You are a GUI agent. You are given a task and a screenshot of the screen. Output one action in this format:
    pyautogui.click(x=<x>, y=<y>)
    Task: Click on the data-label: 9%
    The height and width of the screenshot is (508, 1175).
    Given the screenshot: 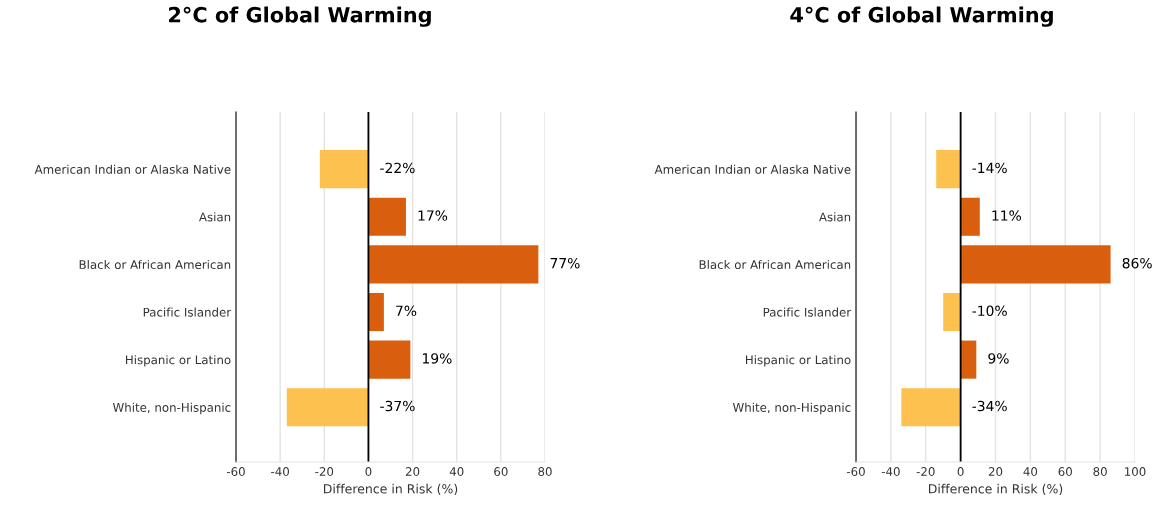 What is the action you would take?
    pyautogui.click(x=998, y=358)
    